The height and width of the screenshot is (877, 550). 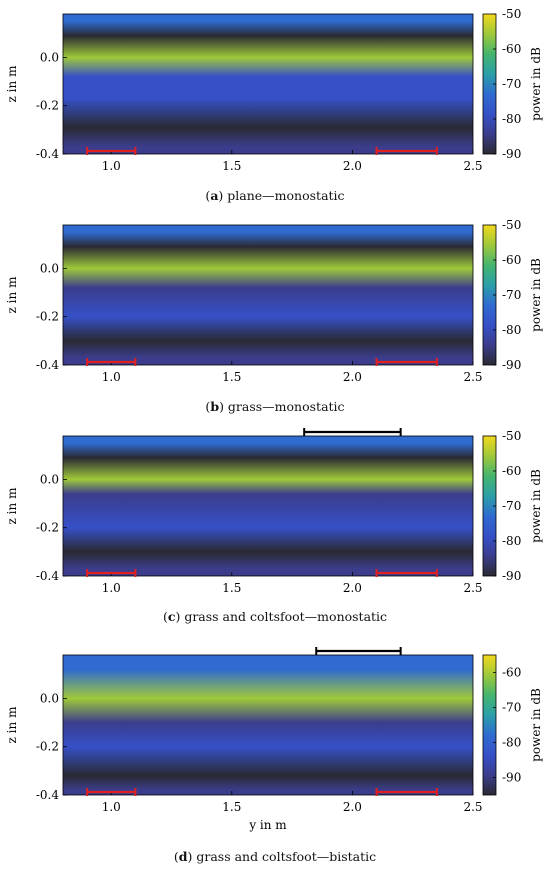 What do you see at coordinates (275, 616) in the screenshot?
I see `caption-c: (c) grass and coltsfoot—monostatic` at bounding box center [275, 616].